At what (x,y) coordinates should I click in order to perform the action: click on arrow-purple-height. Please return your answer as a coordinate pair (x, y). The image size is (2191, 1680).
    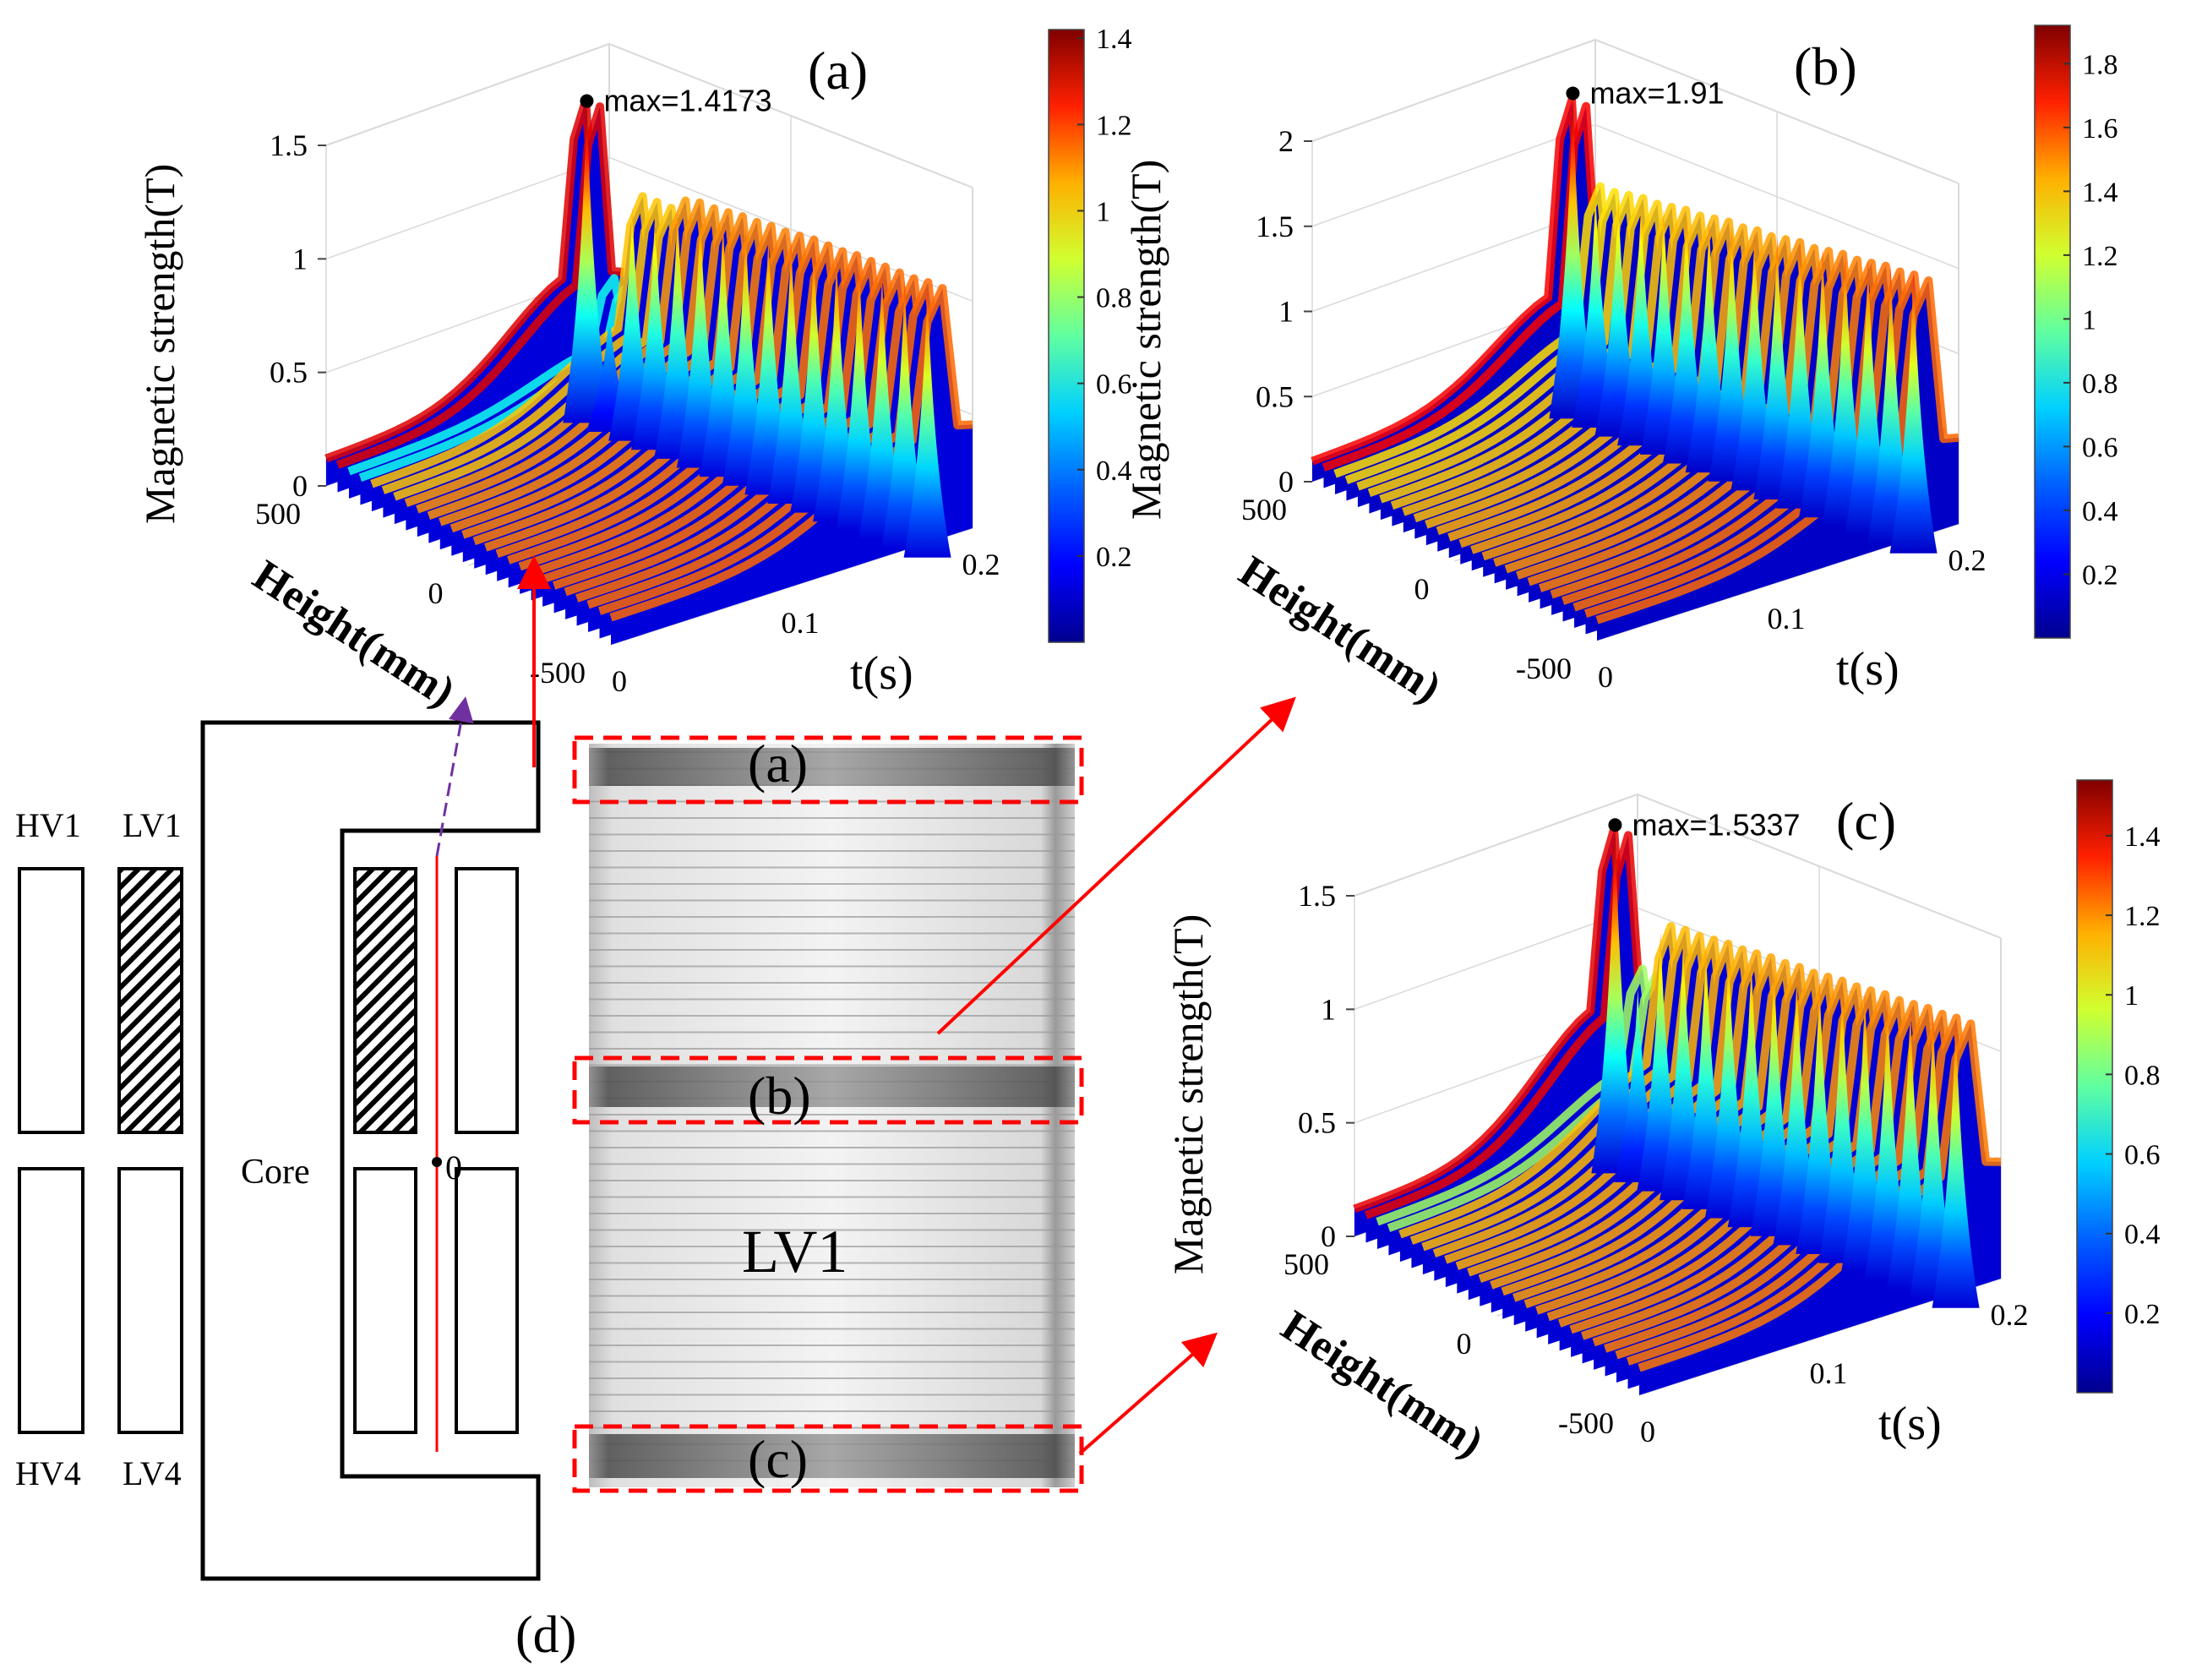
    Looking at the image, I should click on (455, 776).